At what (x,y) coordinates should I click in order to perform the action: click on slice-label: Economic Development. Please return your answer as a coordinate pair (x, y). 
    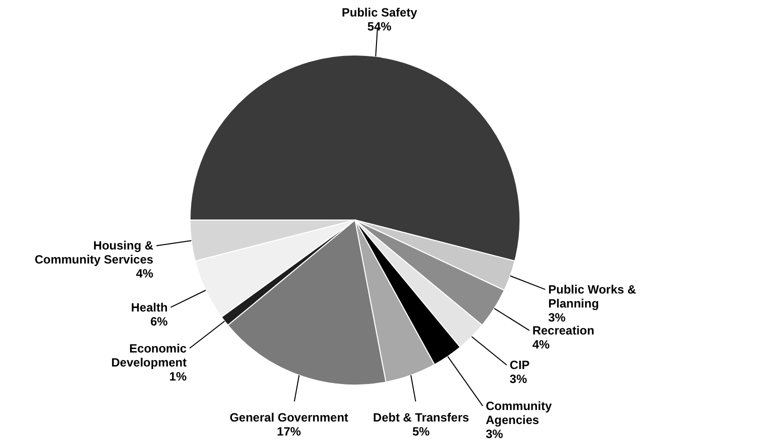
    Looking at the image, I should click on (149, 355).